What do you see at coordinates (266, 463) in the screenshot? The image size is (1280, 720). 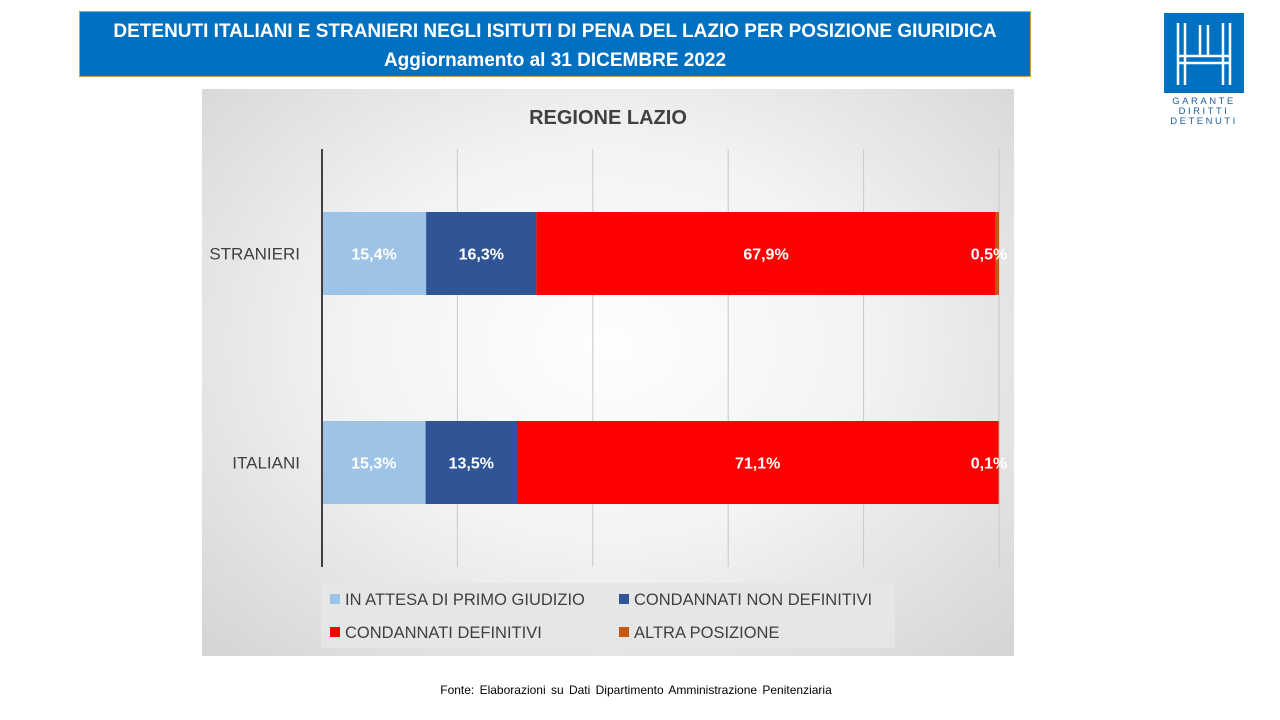 I see `category-label: ITALIANI` at bounding box center [266, 463].